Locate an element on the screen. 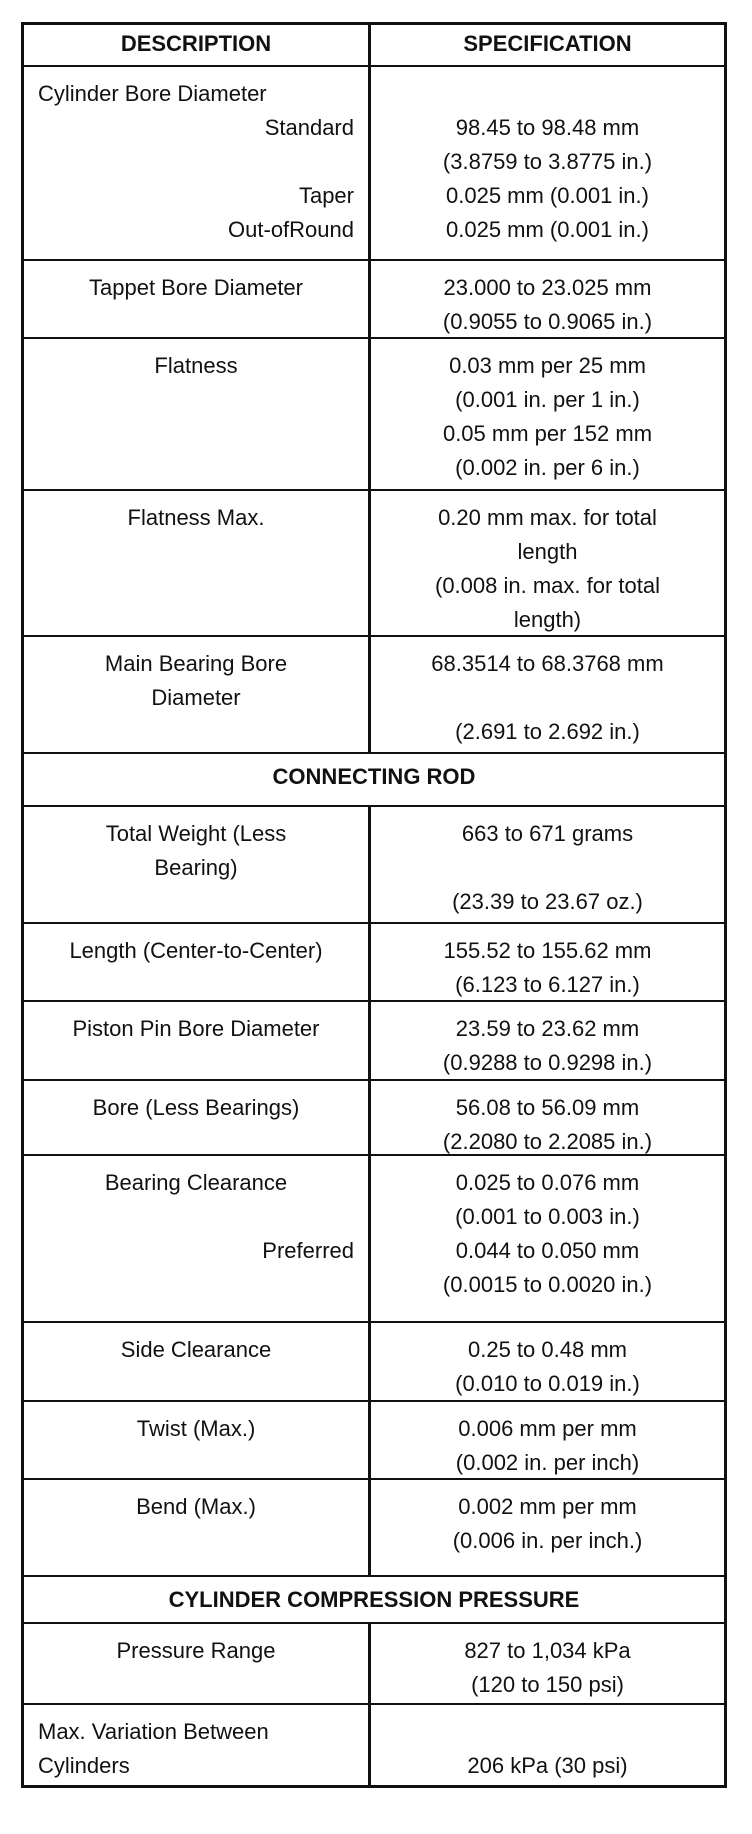 The width and height of the screenshot is (752, 1834). description-cell: Total Weight (Less Bearing) is located at coordinates (197, 864).